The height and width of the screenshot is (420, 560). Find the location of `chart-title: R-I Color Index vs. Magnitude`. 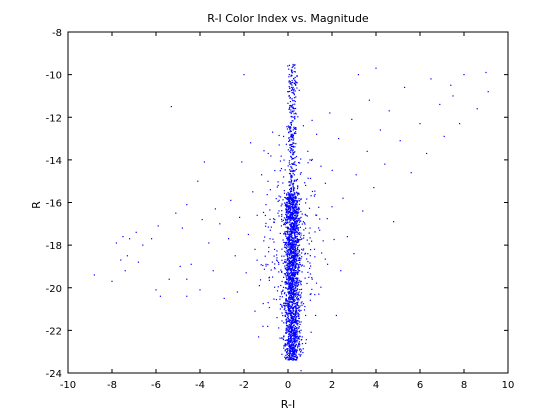

chart-title: R-I Color Index vs. Magnitude is located at coordinates (288, 18).